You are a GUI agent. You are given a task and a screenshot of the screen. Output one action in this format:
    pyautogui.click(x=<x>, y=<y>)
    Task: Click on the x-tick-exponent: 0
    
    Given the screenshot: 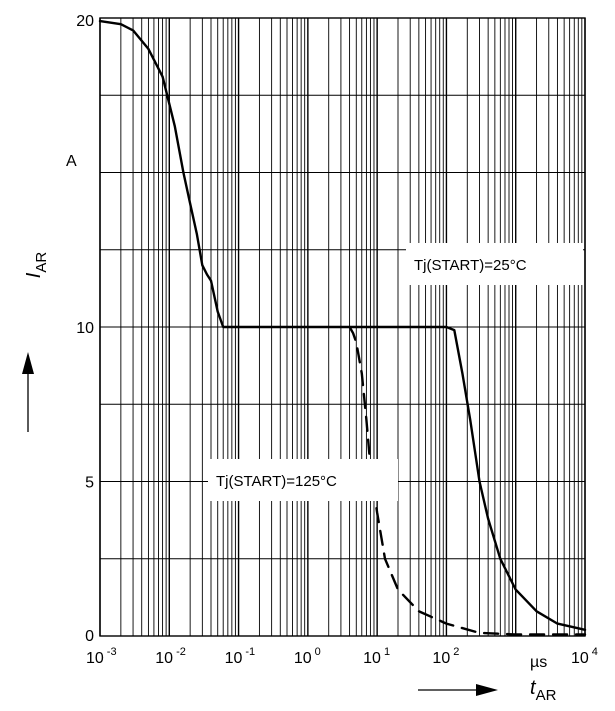 What is the action you would take?
    pyautogui.click(x=318, y=652)
    